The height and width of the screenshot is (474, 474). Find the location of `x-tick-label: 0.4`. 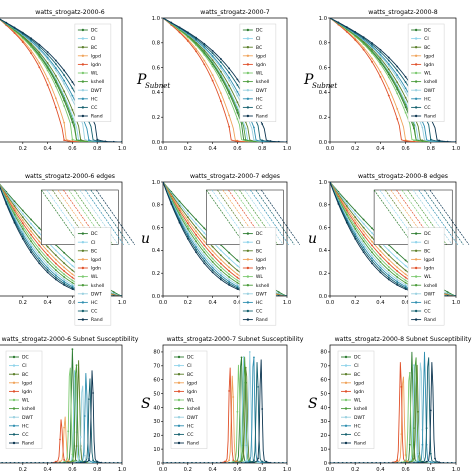

x-tick-label: 0.4 is located at coordinates (212, 149).